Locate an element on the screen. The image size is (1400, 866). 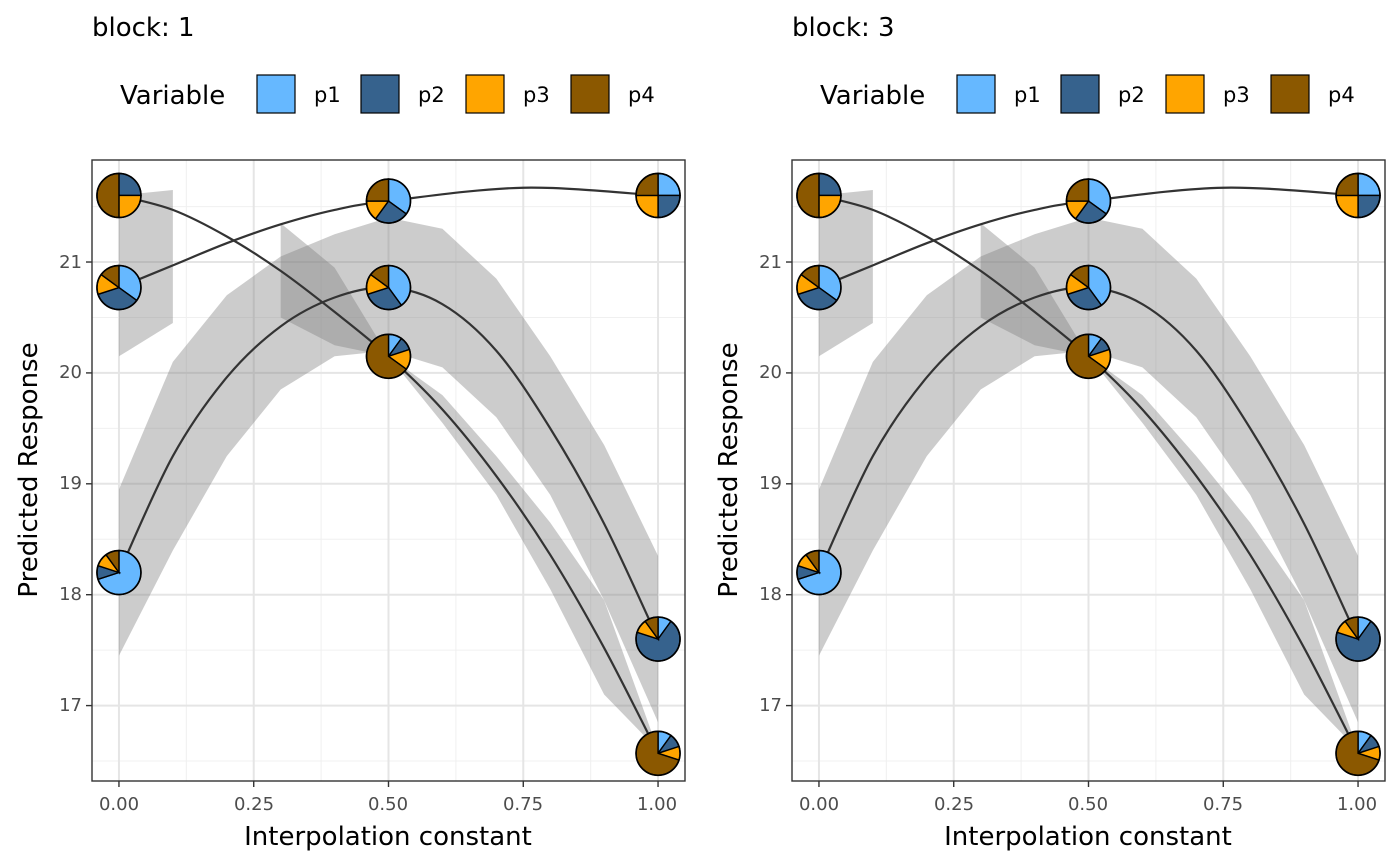
panel-title: block: 1 is located at coordinates (143, 28).